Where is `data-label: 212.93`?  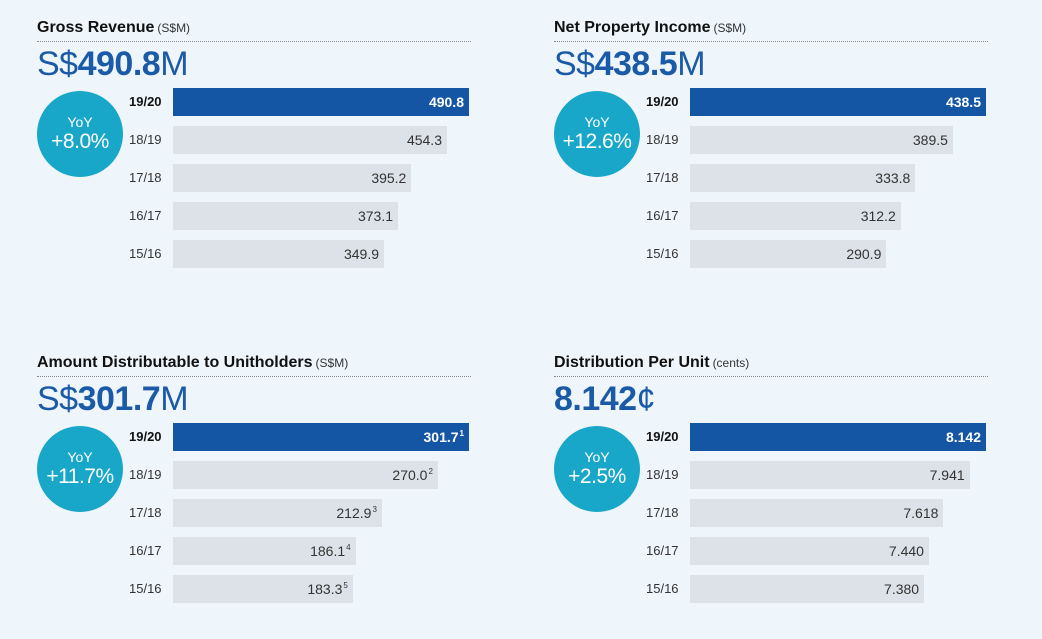 data-label: 212.93 is located at coordinates (356, 513).